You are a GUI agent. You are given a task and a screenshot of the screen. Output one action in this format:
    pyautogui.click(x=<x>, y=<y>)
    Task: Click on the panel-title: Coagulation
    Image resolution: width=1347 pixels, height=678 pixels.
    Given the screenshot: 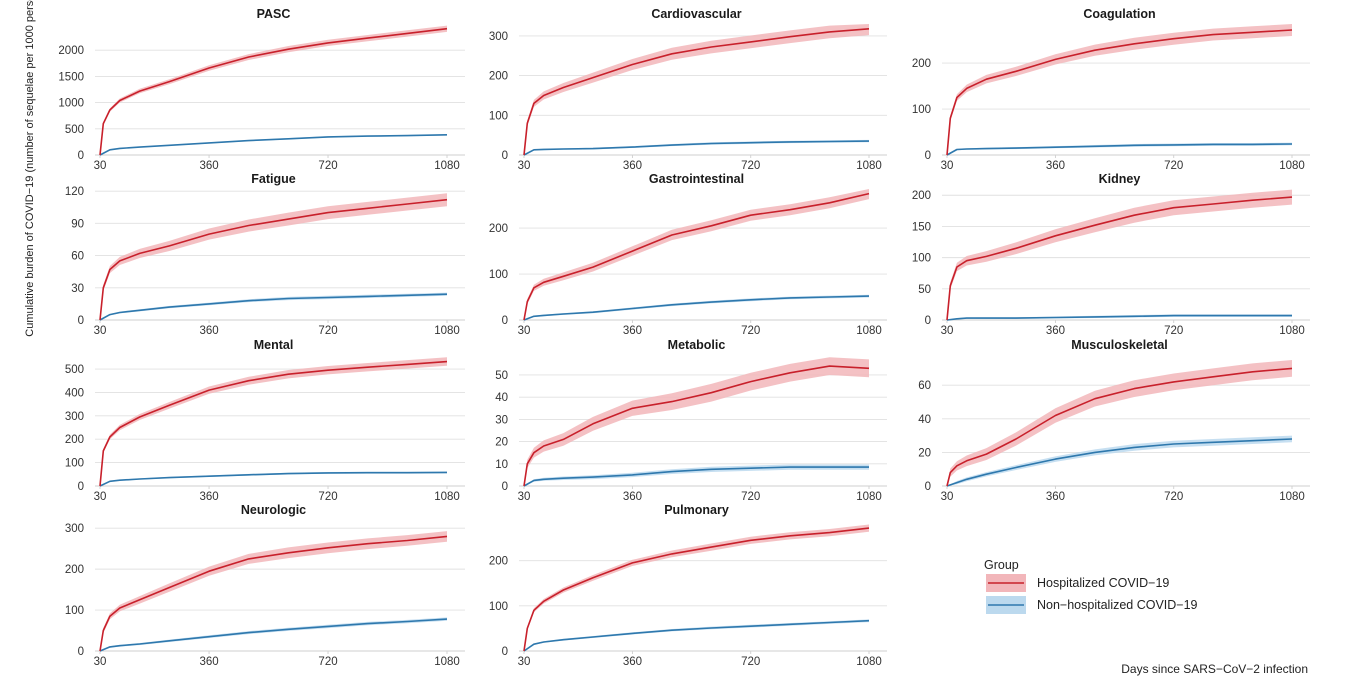 What is the action you would take?
    pyautogui.click(x=1119, y=14)
    